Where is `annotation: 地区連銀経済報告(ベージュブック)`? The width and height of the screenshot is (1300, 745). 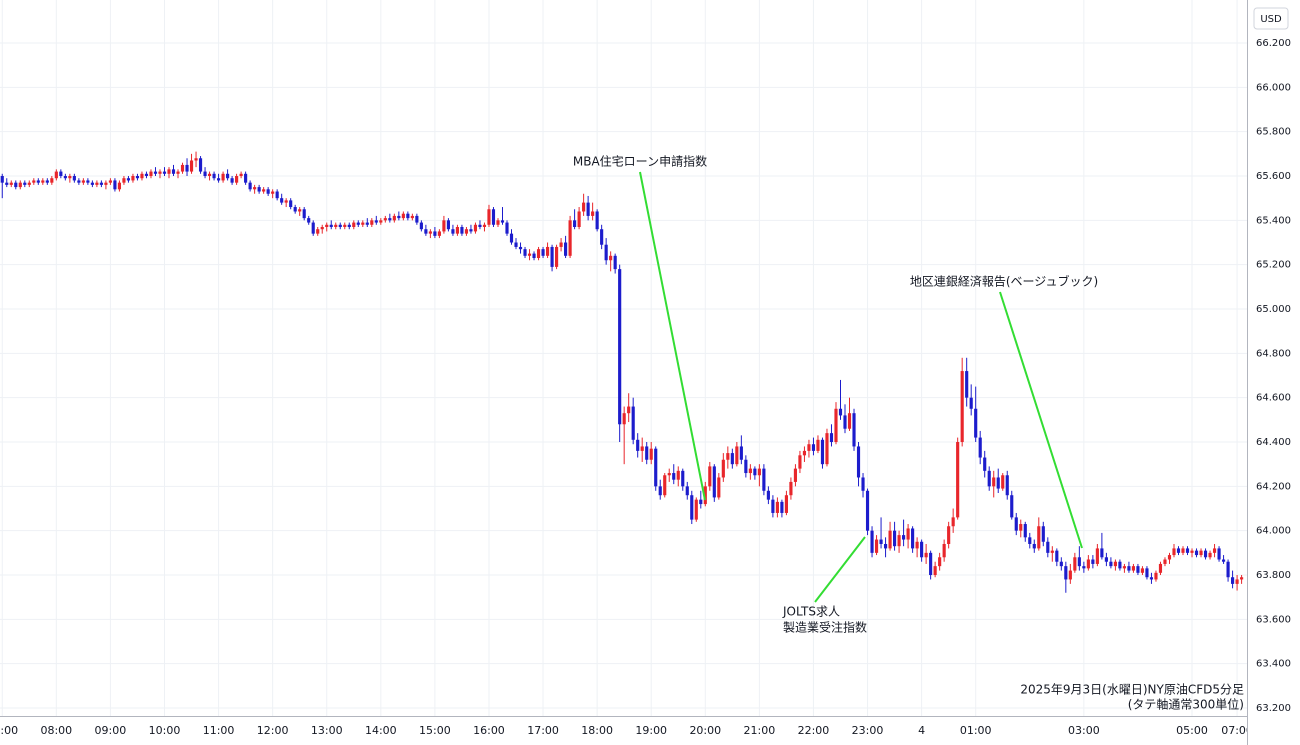 annotation: 地区連銀経済報告(ベージュブック) is located at coordinates (1004, 281).